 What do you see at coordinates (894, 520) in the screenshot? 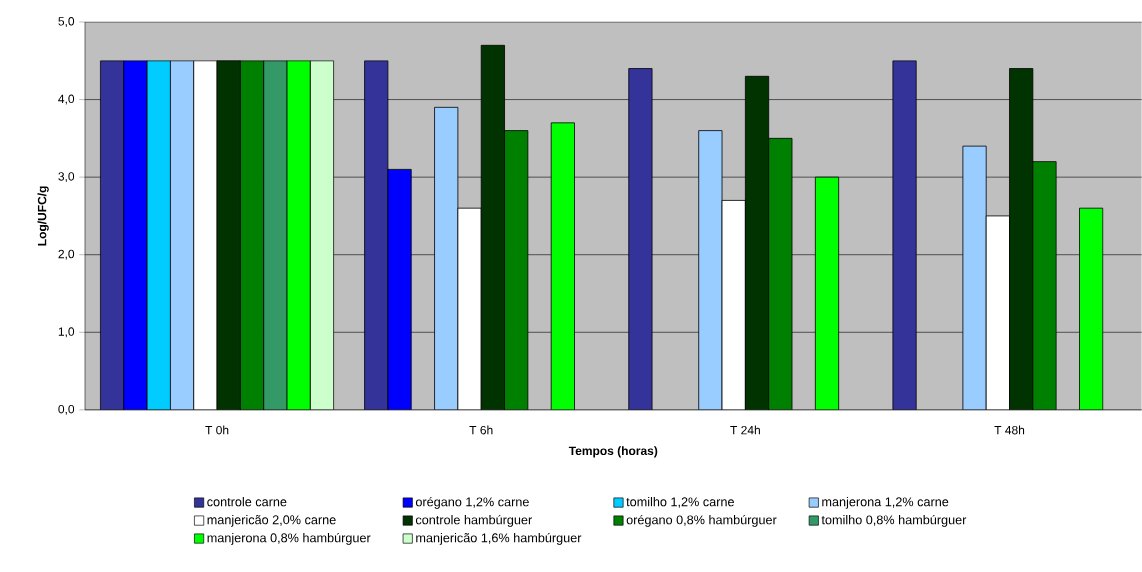
I see `legend-label: tomilho 0,8% hambúrguer` at bounding box center [894, 520].